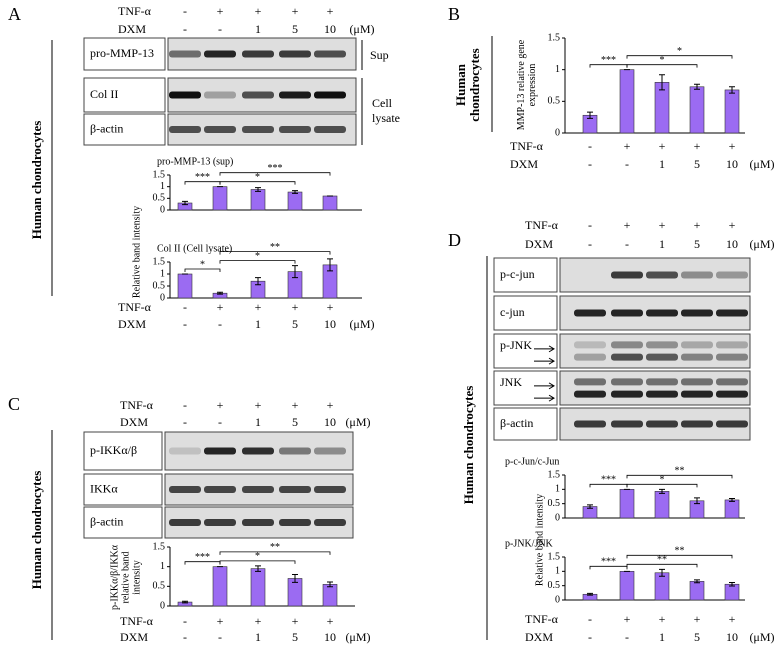 The width and height of the screenshot is (784, 654). Describe the element at coordinates (136, 252) in the screenshot. I see `y-axis-label: Relative band intensity` at that location.